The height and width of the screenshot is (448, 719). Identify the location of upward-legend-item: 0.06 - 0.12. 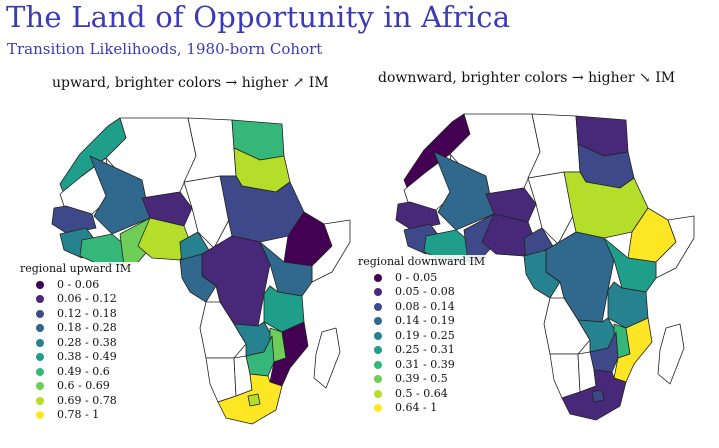
(94, 299).